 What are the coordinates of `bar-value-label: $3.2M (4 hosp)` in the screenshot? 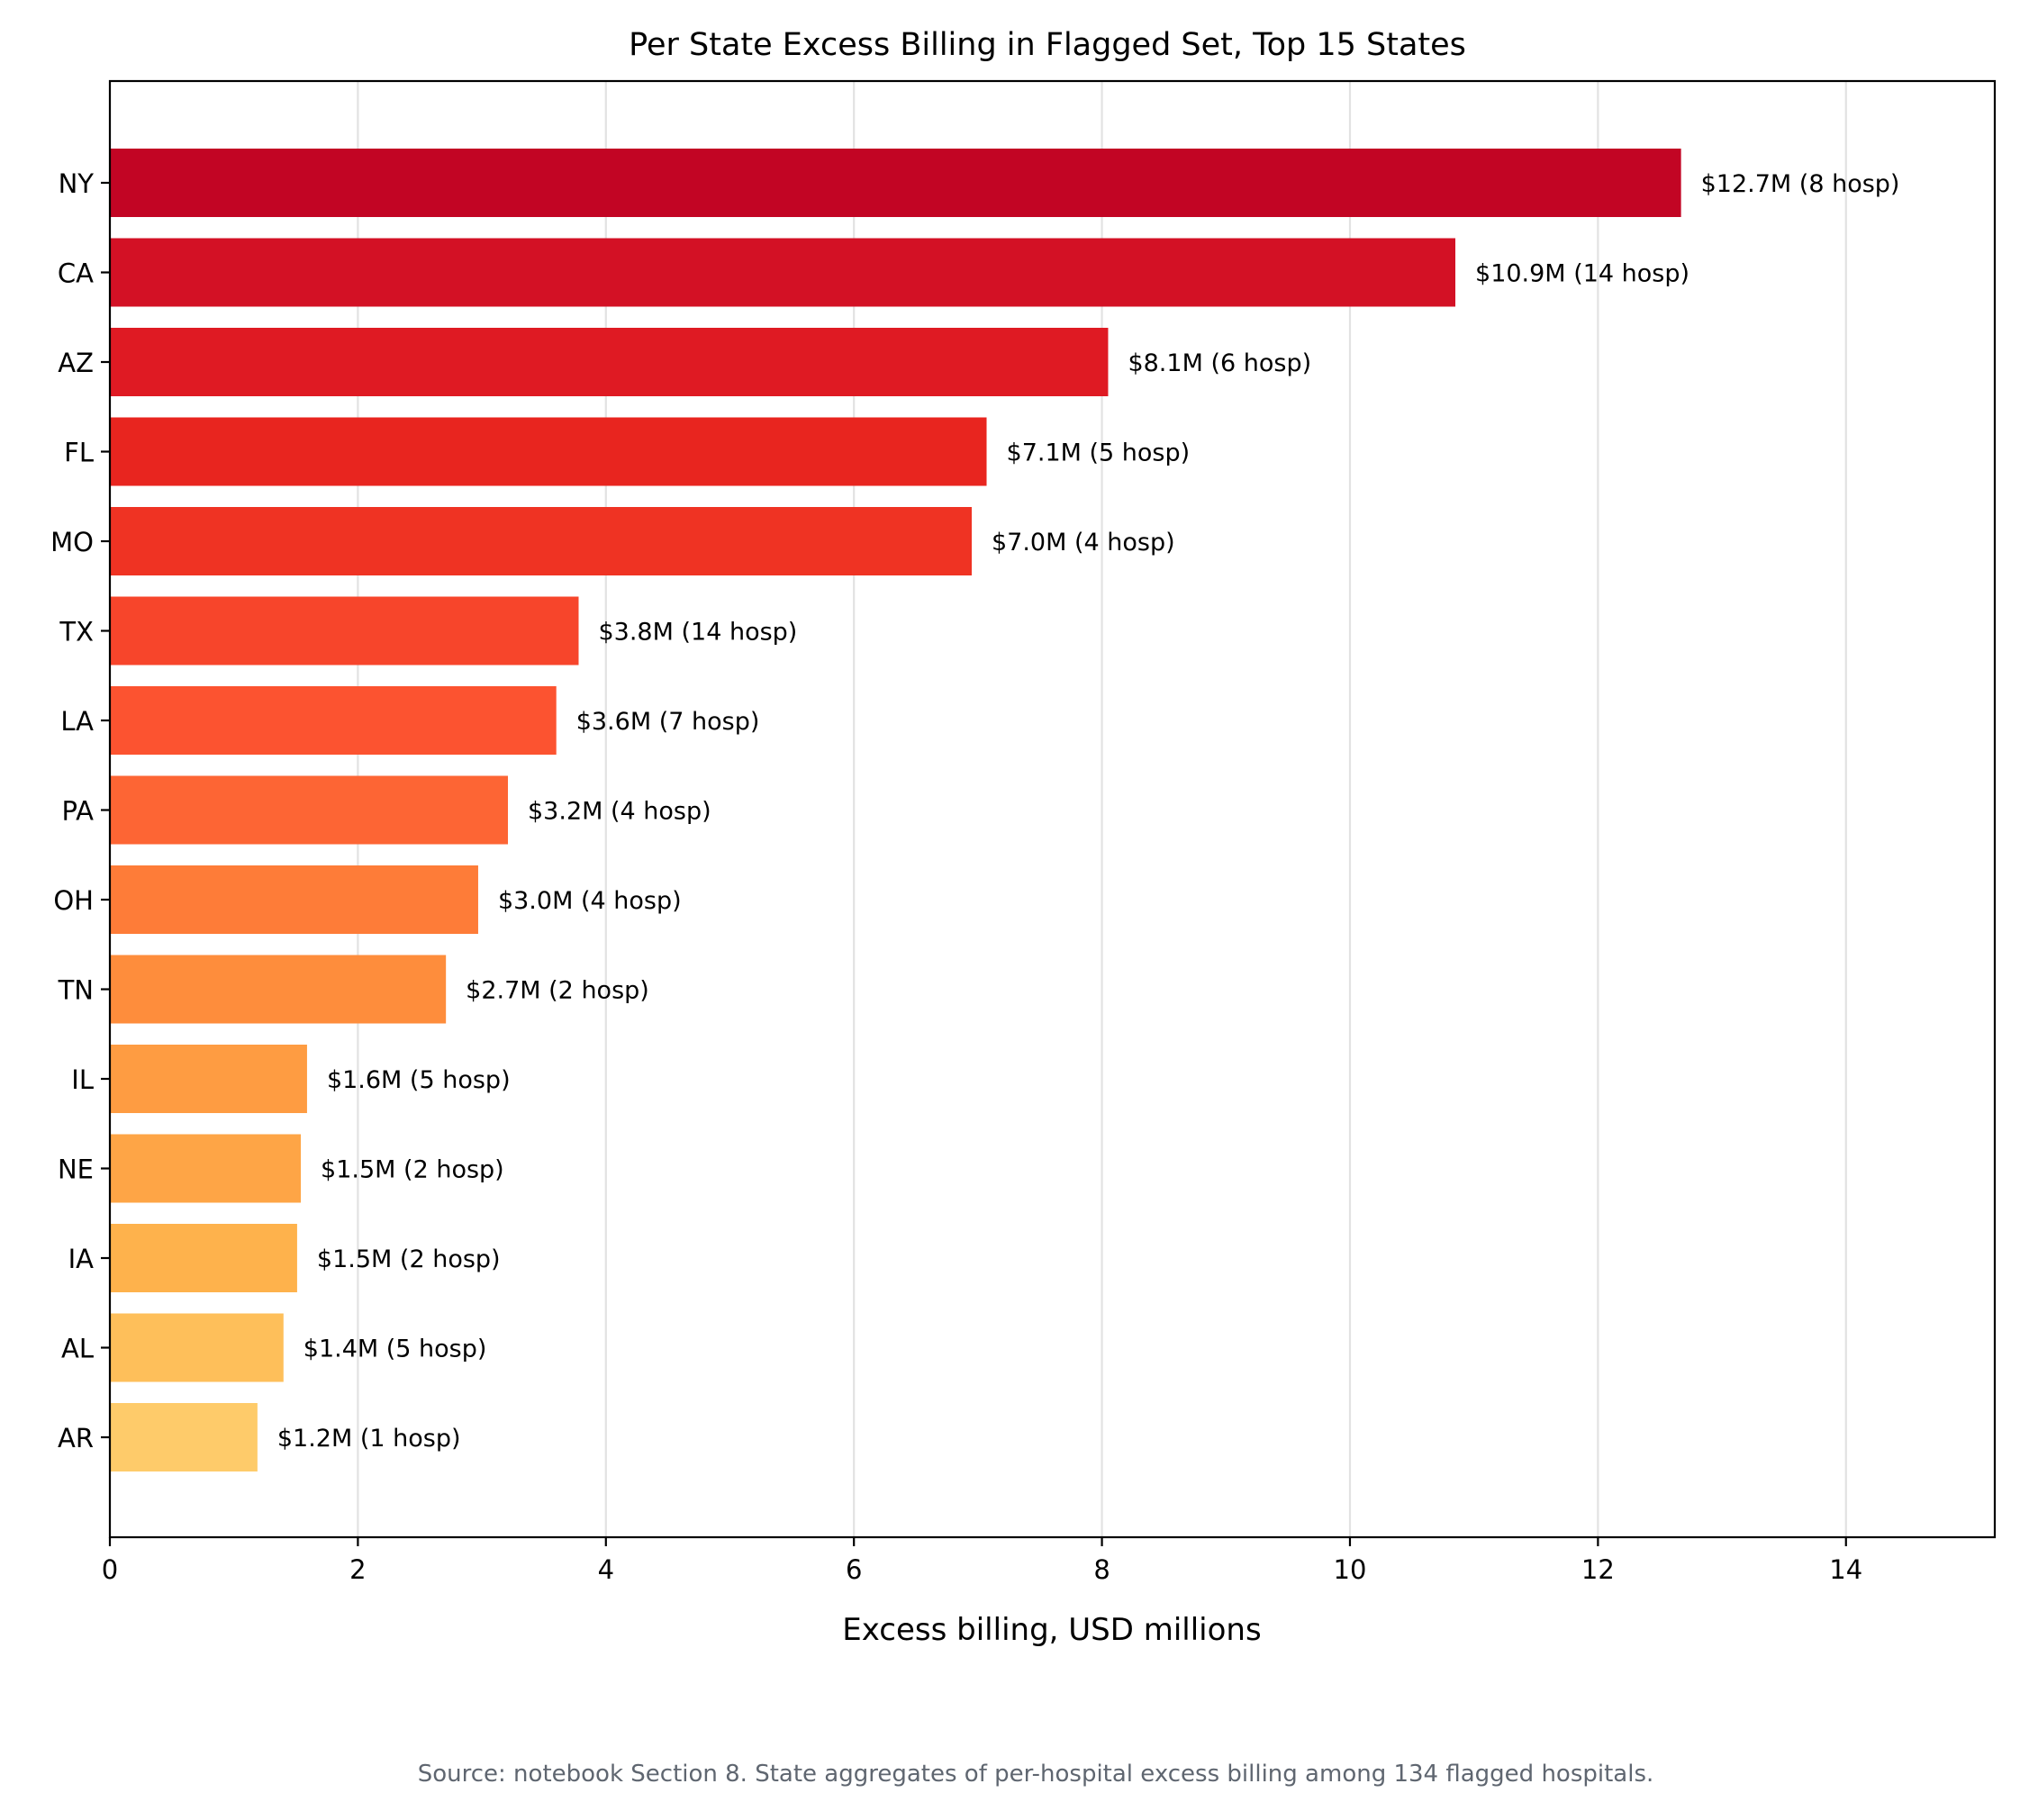 It's located at (620, 812).